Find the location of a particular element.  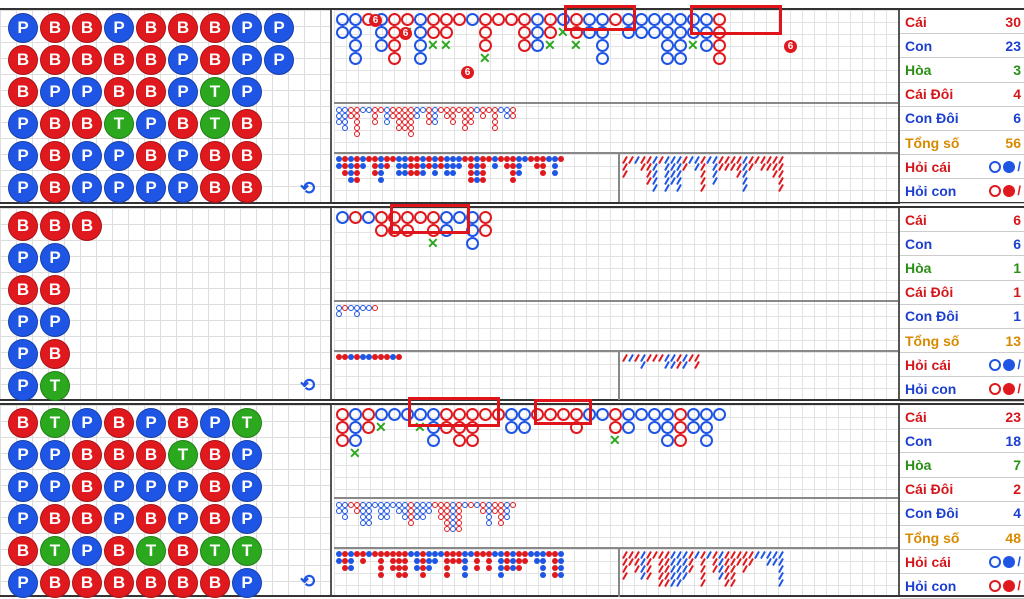

stat-value-hoa: 1 is located at coordinates (1017, 267).